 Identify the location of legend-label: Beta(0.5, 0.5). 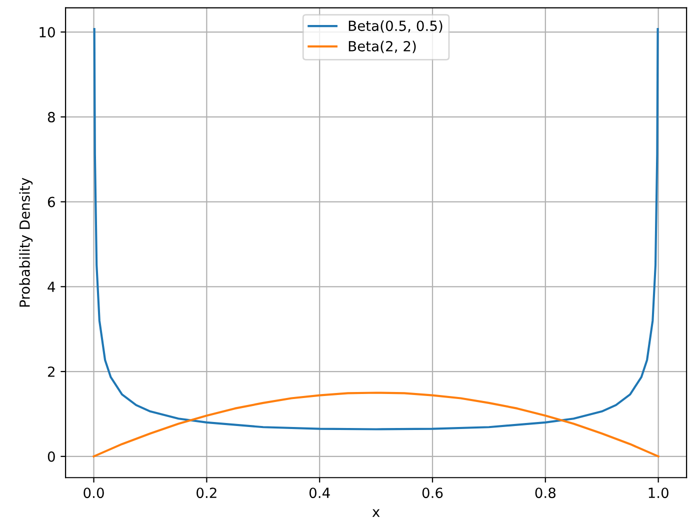
(395, 26).